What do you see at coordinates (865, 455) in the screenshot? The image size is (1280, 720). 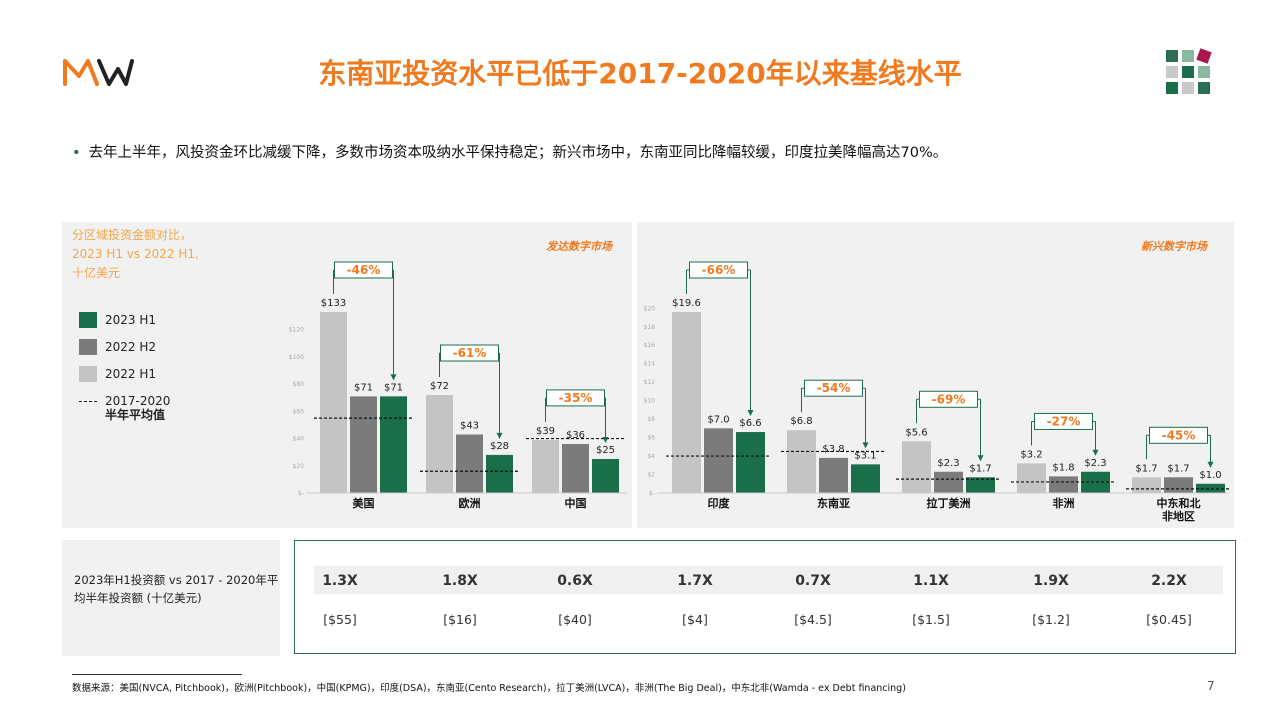 I see `data-label: $3.1` at bounding box center [865, 455].